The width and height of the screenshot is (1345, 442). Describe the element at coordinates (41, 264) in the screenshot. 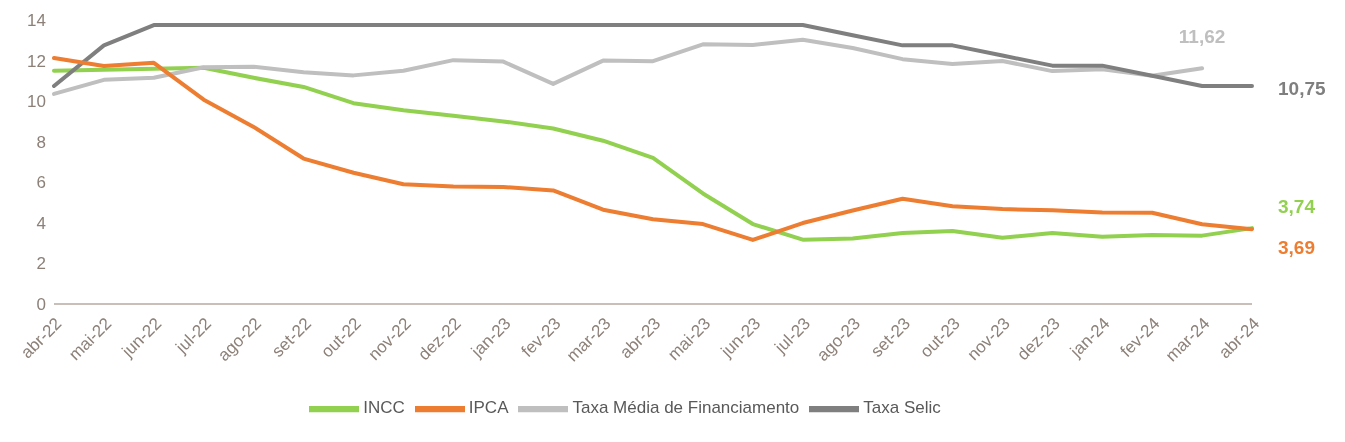

I see `y-tick-label: 2` at that location.